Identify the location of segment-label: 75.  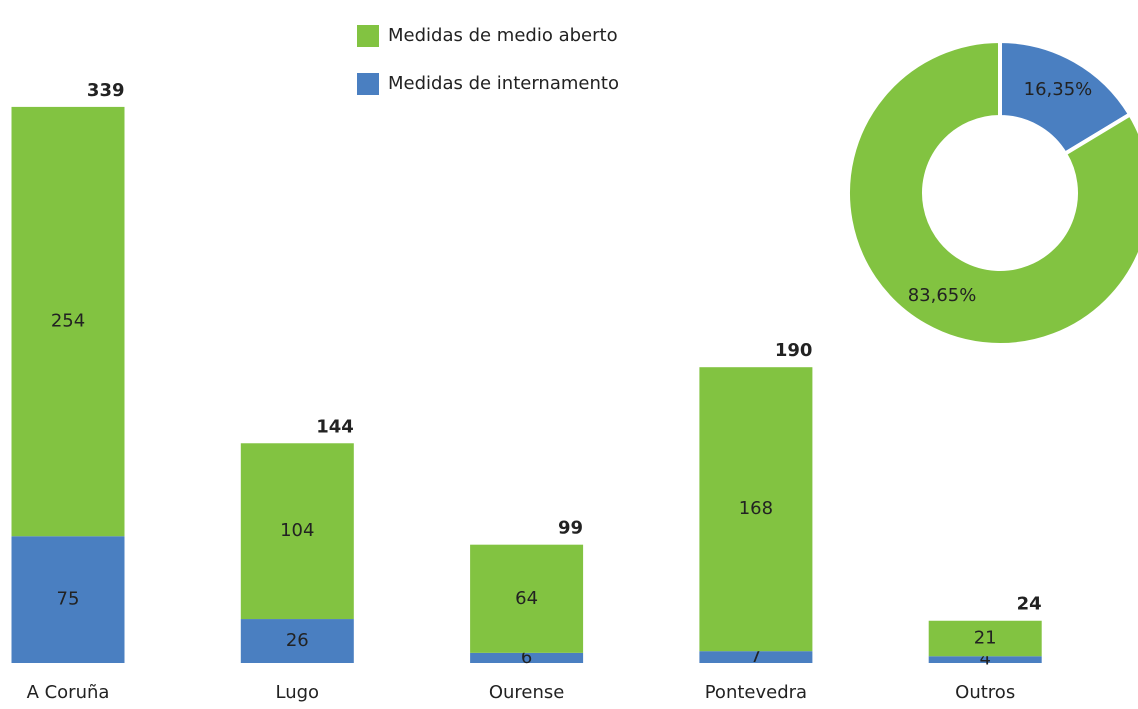
(68, 599).